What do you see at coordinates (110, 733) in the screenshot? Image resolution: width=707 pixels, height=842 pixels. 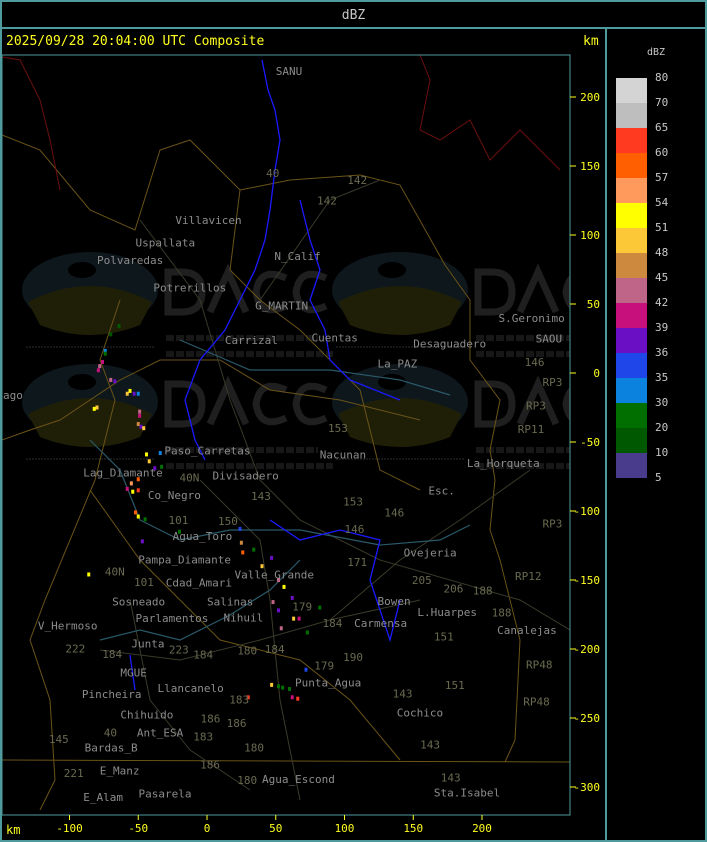 I see `route-label: 40` at bounding box center [110, 733].